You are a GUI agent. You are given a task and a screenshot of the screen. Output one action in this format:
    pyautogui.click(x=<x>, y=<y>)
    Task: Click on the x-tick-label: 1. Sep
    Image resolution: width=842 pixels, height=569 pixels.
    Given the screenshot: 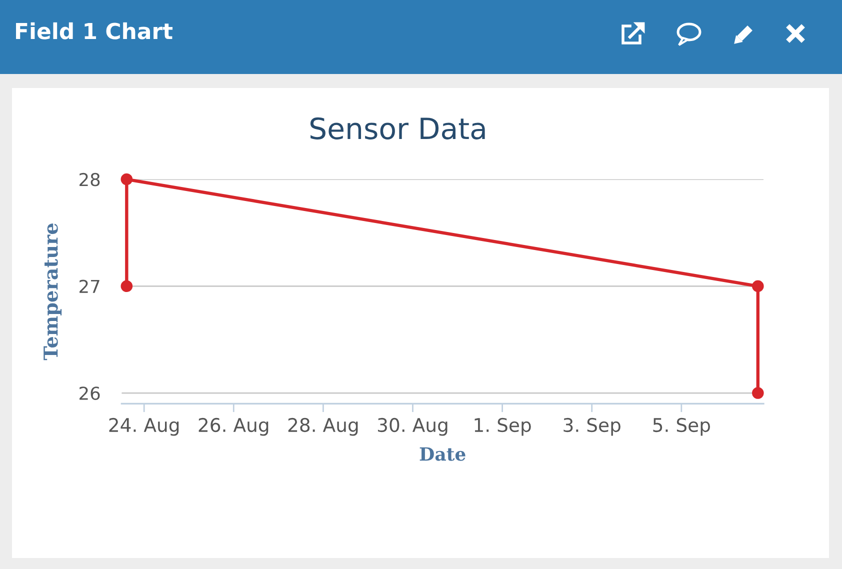 What is the action you would take?
    pyautogui.click(x=502, y=427)
    